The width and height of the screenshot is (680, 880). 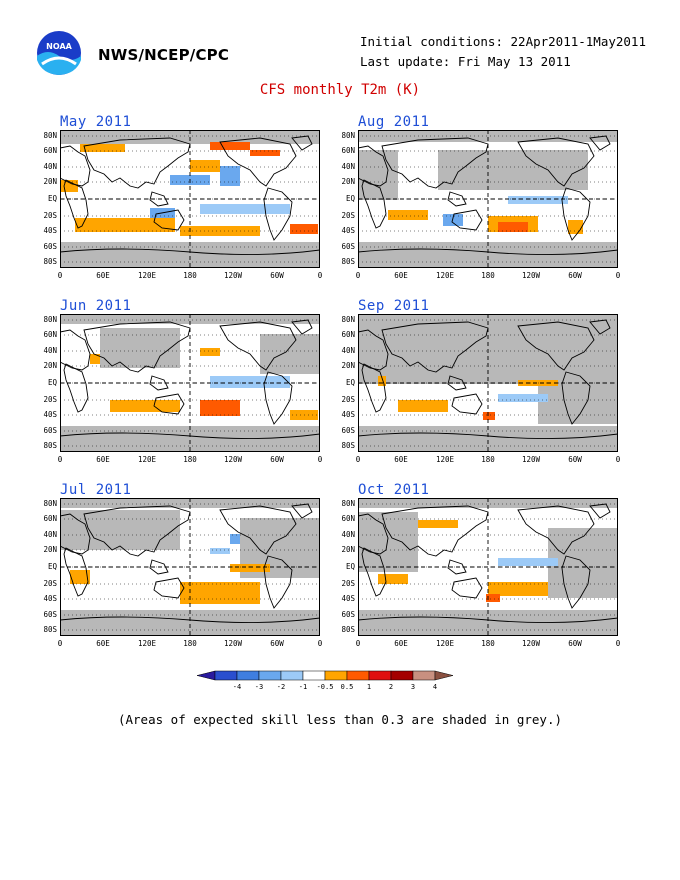 I want to click on panel-month-label: Aug 2011, so click(x=394, y=122).